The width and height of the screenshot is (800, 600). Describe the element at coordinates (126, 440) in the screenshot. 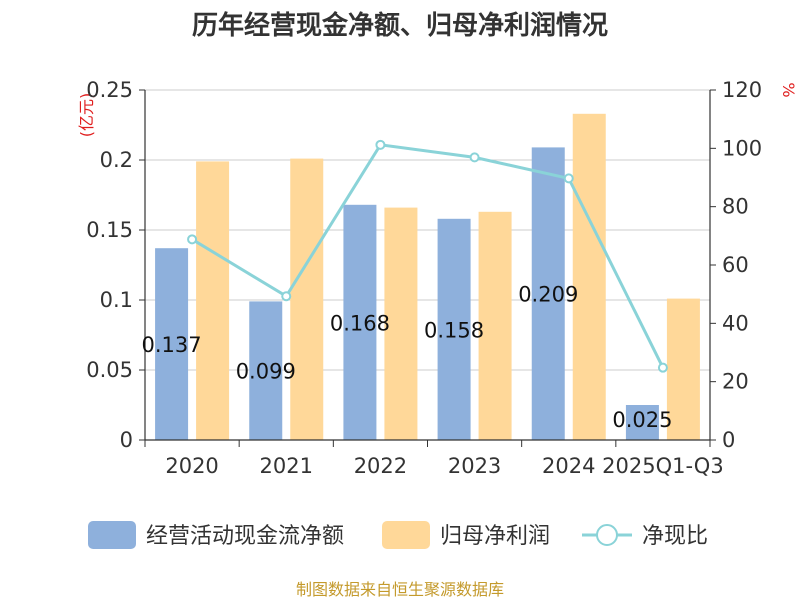

I see `left-axis-tick-label: 0` at that location.